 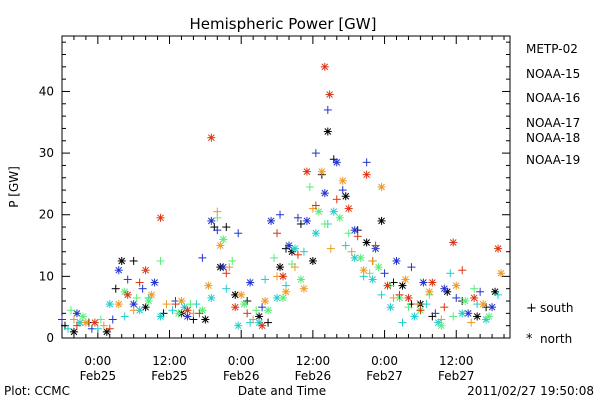 I want to click on legend-noaa-17: NOAA-17, so click(x=553, y=123).